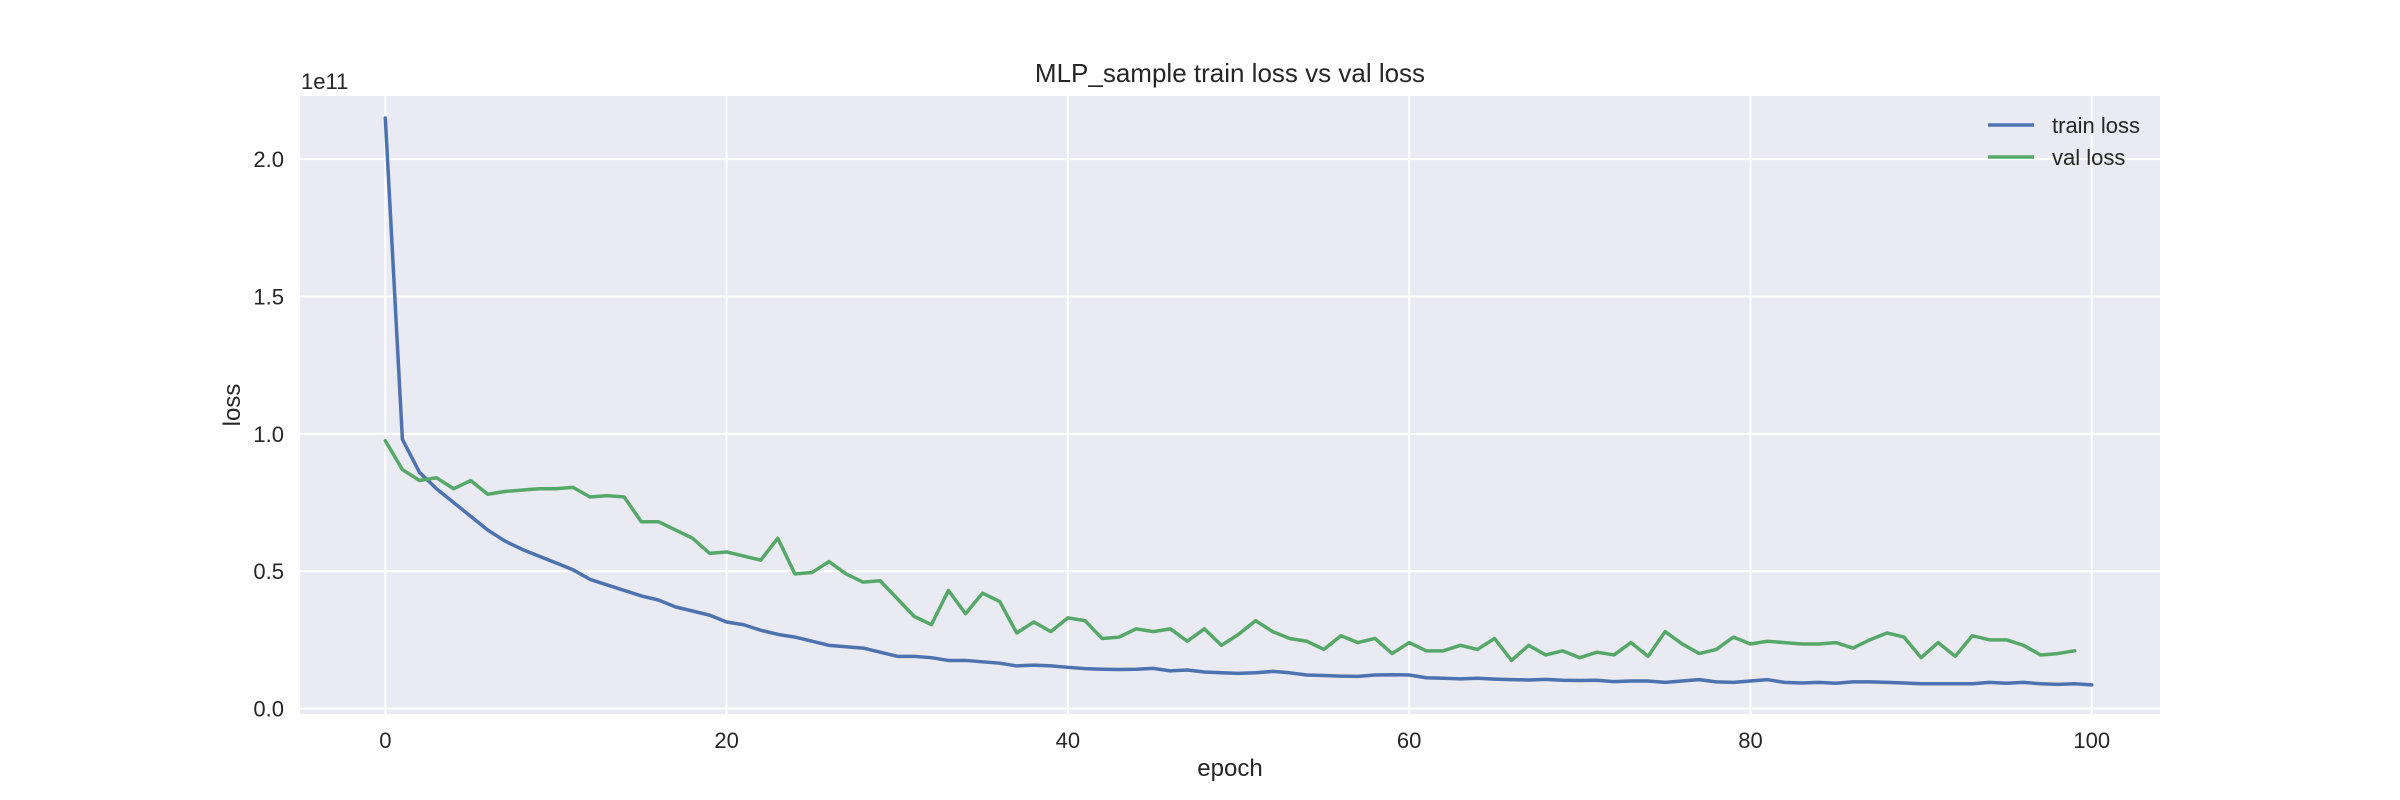 The image size is (2400, 800). Describe the element at coordinates (1244, 740) in the screenshot. I see `x-axis-ticks: 0 20 40 60 80 100` at that location.